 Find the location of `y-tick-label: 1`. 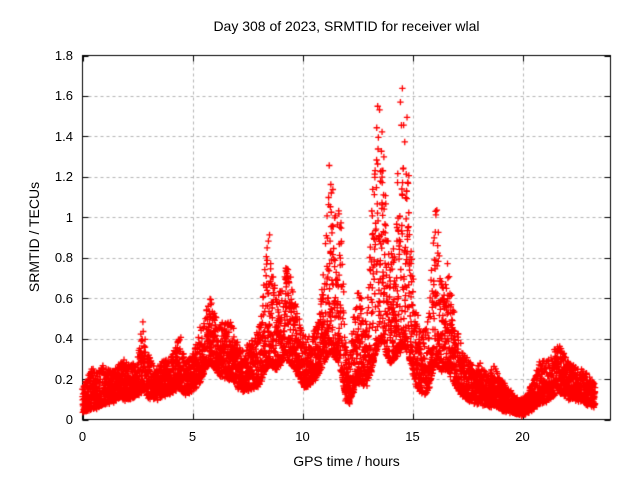

y-tick-label: 1 is located at coordinates (69, 217).